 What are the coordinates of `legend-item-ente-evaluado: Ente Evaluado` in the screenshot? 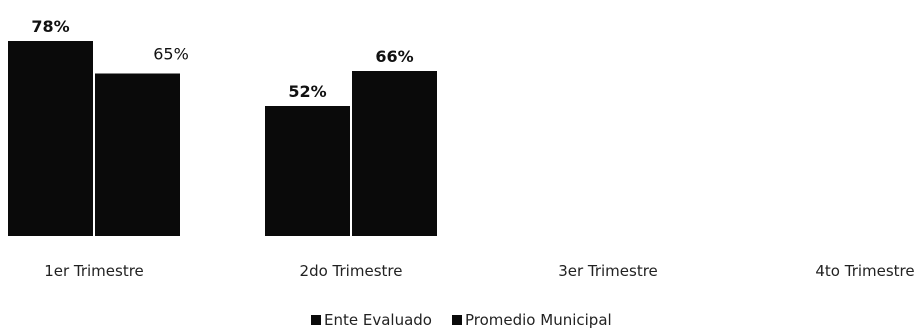 It's located at (371, 320).